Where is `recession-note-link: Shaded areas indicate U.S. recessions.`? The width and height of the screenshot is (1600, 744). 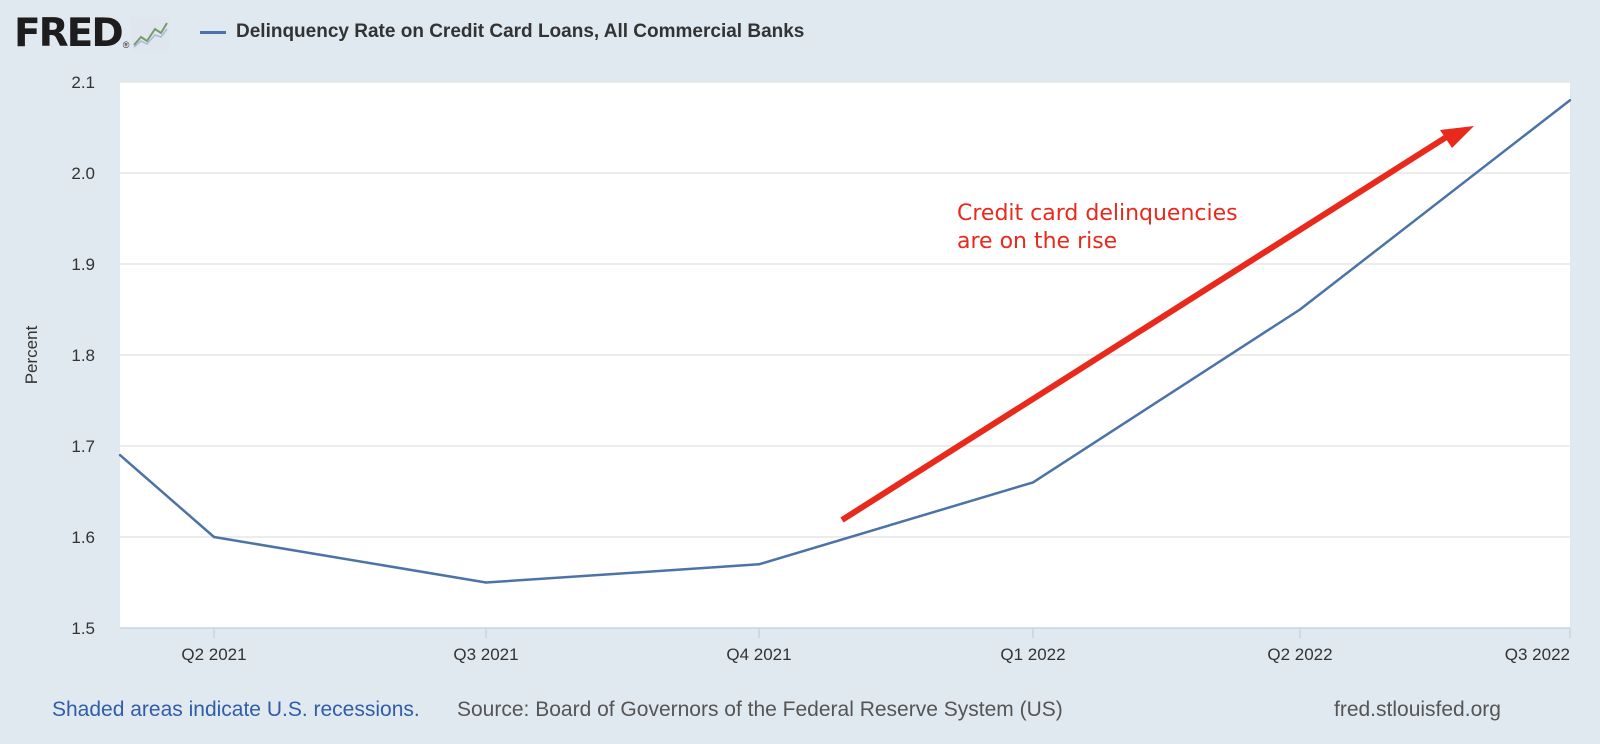 recession-note-link: Shaded areas indicate U.S. recessions. is located at coordinates (236, 709).